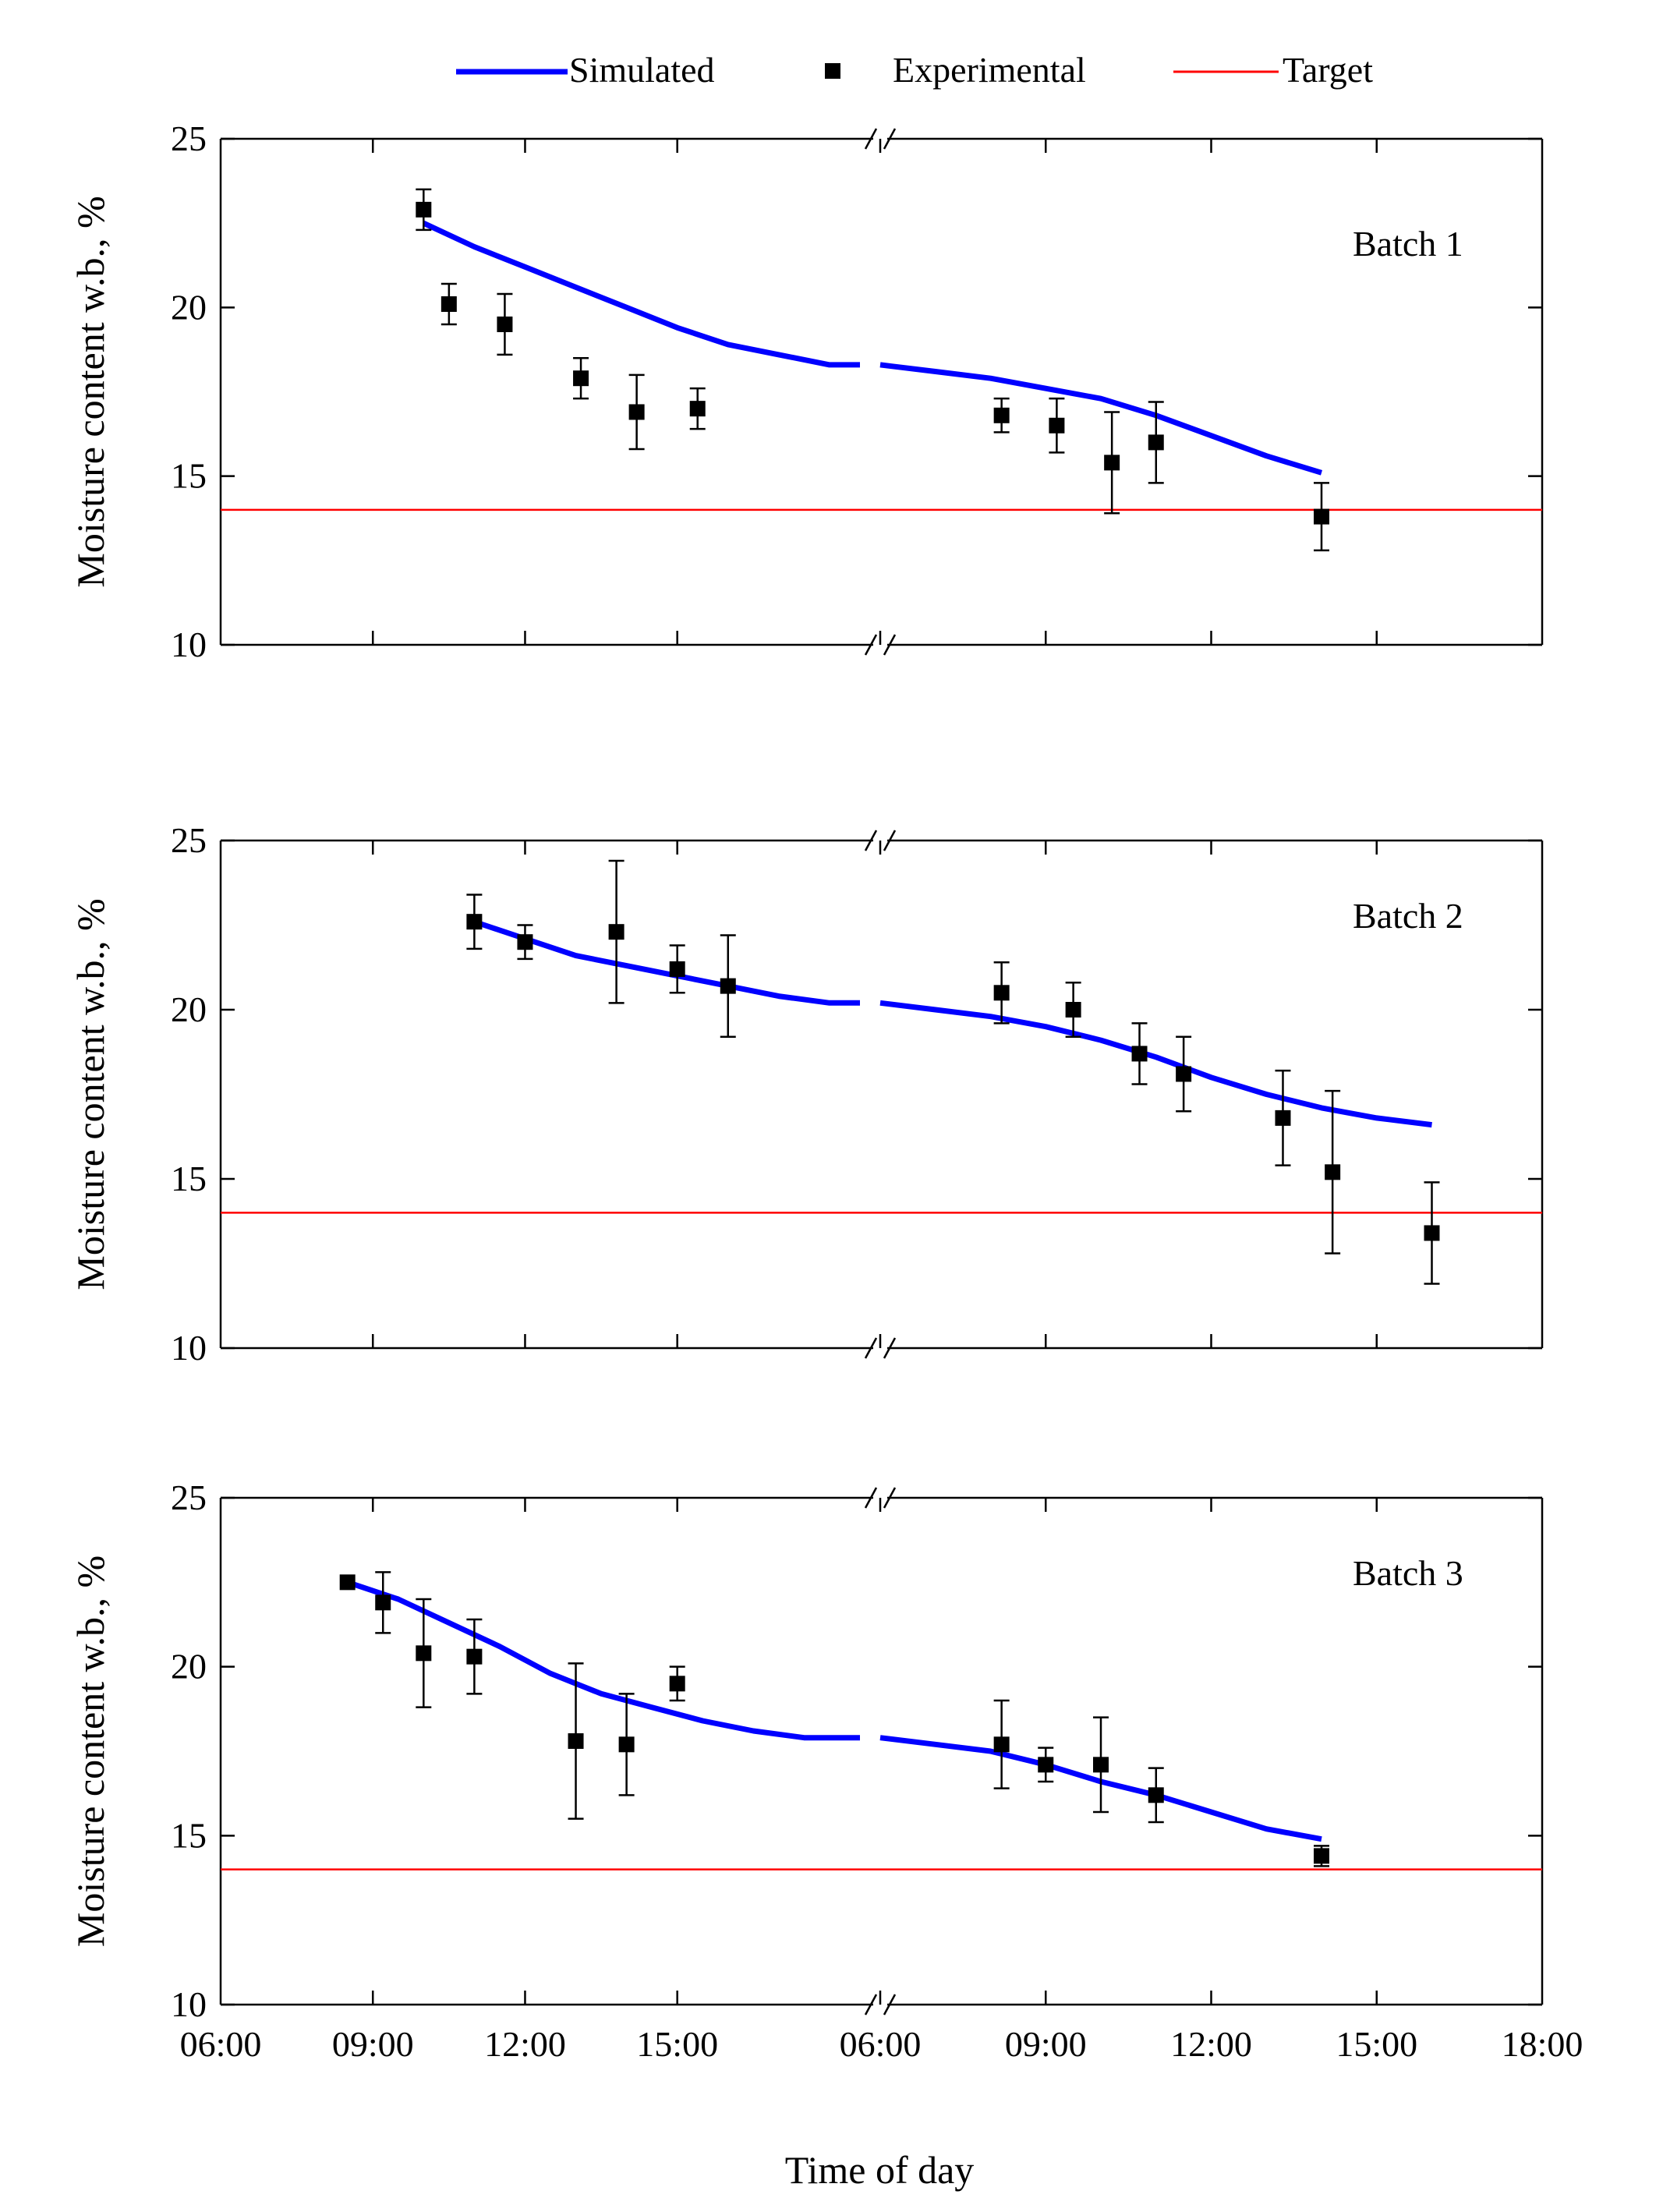  What do you see at coordinates (1408, 916) in the screenshot?
I see `batch-label: Batch 2` at bounding box center [1408, 916].